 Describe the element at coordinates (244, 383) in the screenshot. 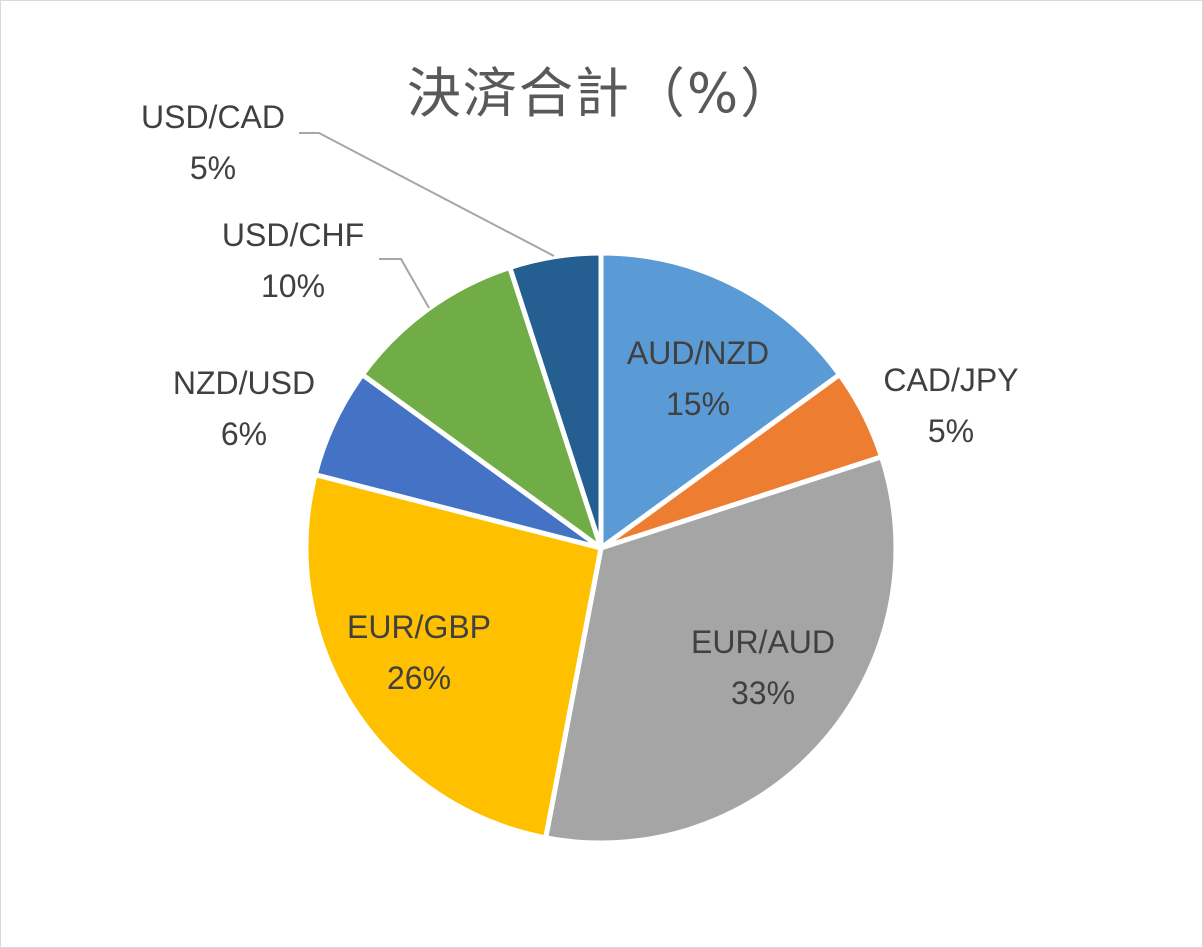

I see `slice-label-nzd-usd: NZD/USD` at that location.